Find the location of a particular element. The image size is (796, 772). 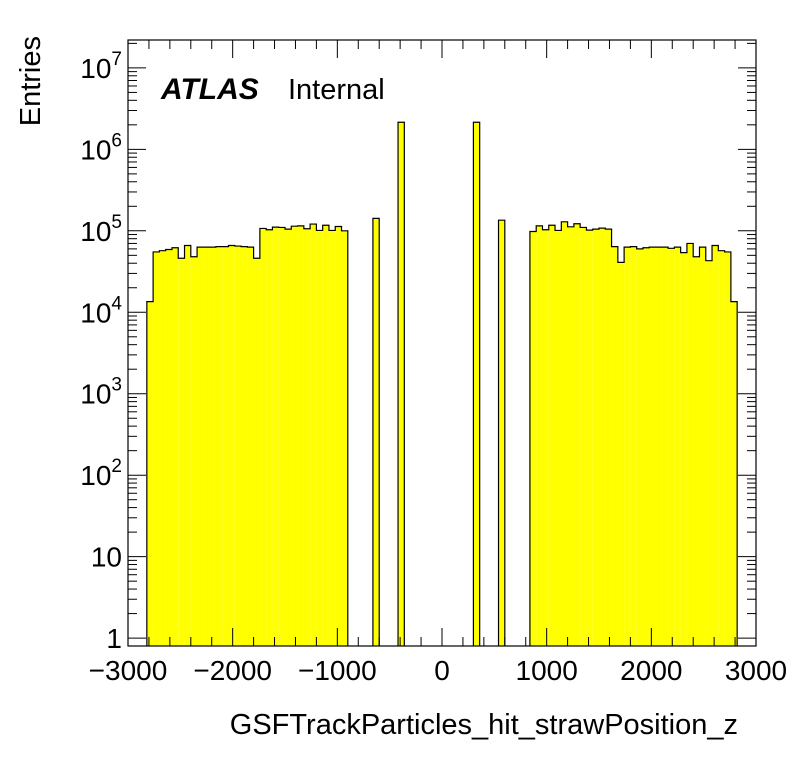

y-tick-label: 10⁶ is located at coordinates (101, 147).